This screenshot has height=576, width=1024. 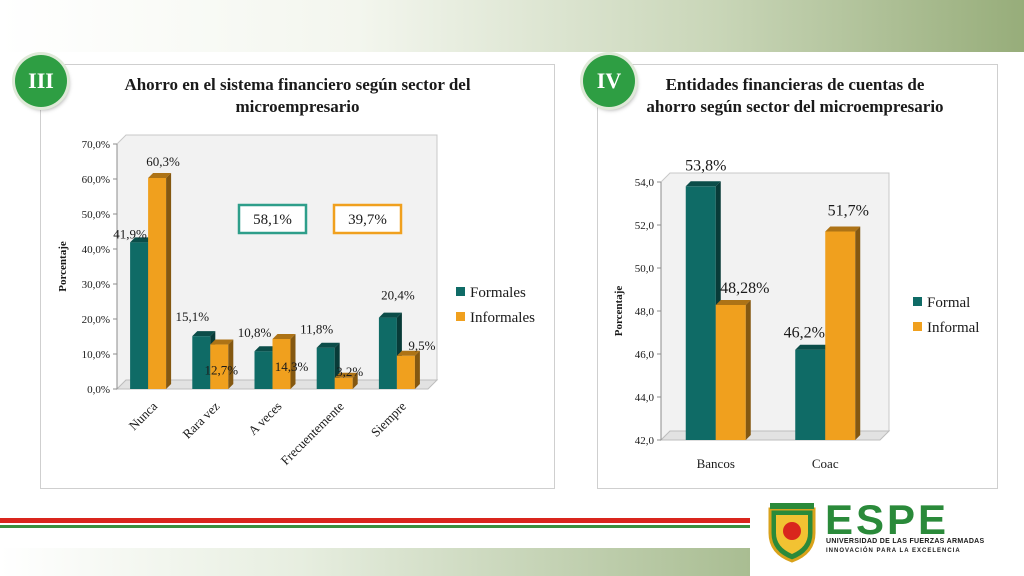 What do you see at coordinates (498, 293) in the screenshot?
I see `left-legend-label: Formales` at bounding box center [498, 293].